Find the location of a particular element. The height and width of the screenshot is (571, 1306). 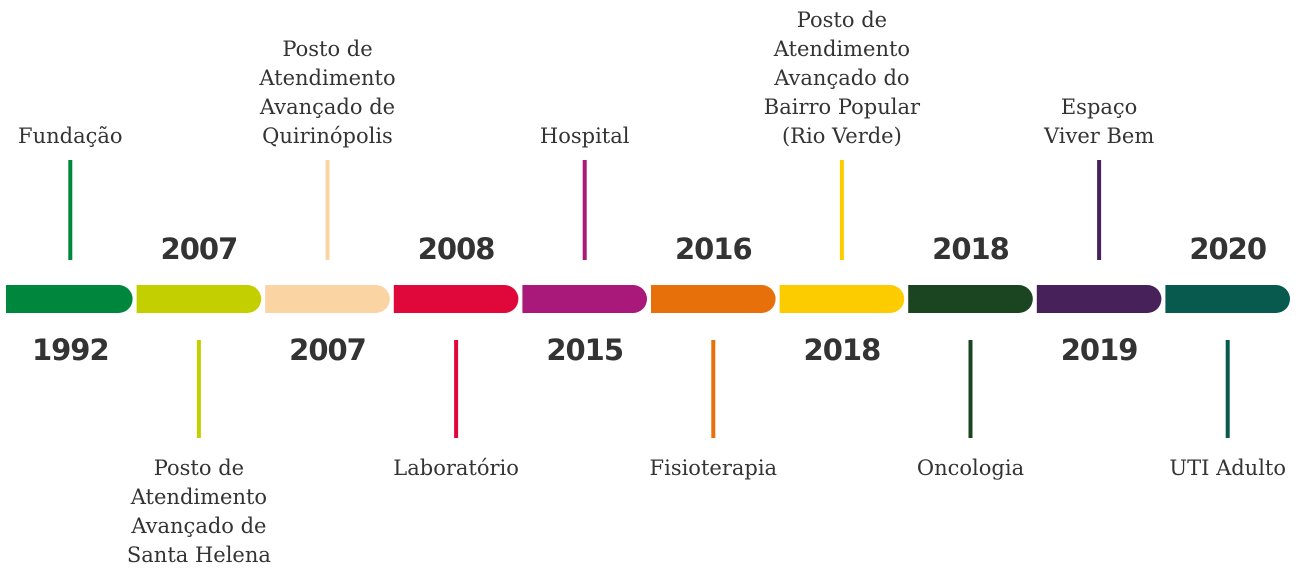

year: 2015 is located at coordinates (584, 350).